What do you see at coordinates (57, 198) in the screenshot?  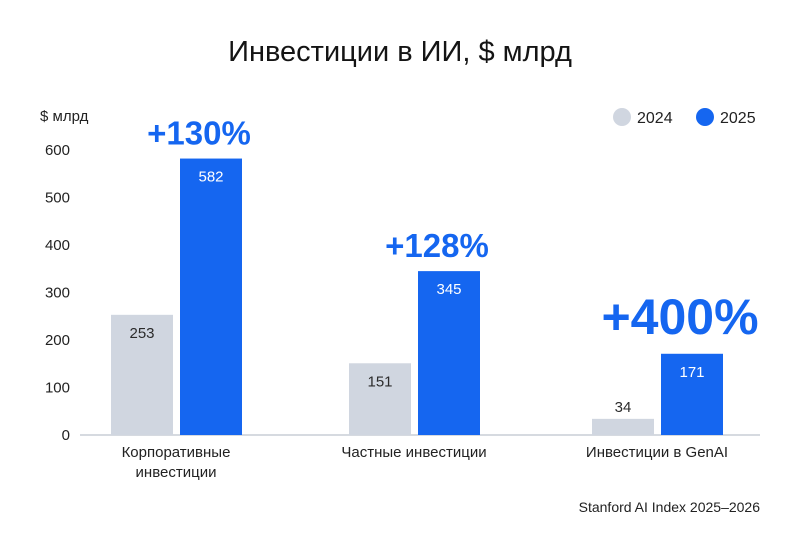 I see `y-tick-label: 500` at bounding box center [57, 198].